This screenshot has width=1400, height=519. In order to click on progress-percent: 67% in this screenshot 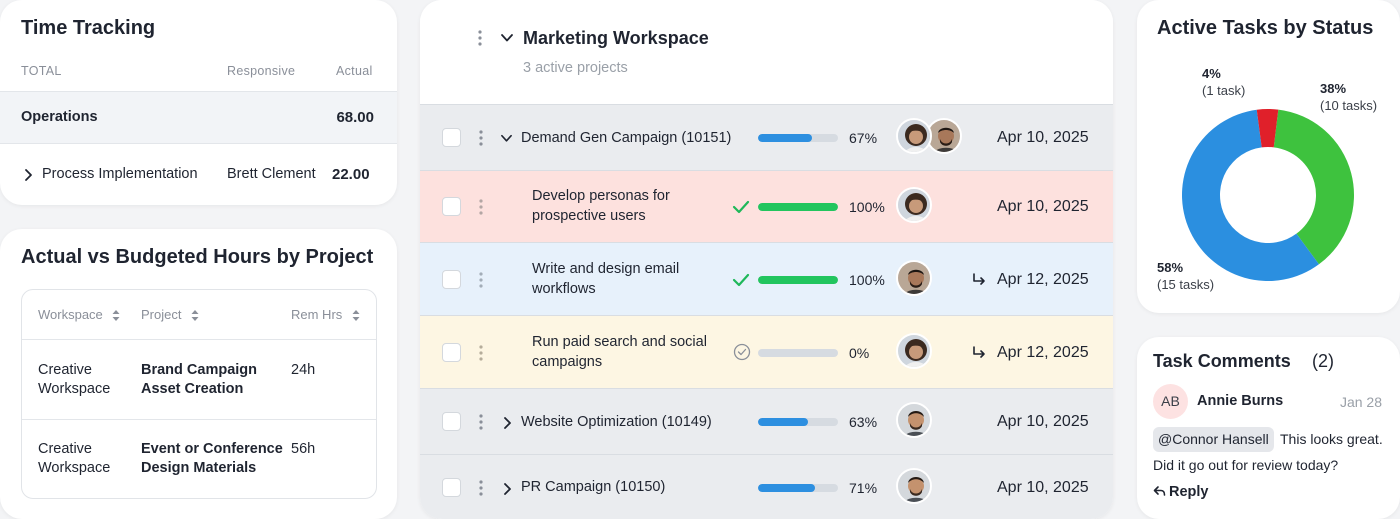, I will do `click(863, 138)`.